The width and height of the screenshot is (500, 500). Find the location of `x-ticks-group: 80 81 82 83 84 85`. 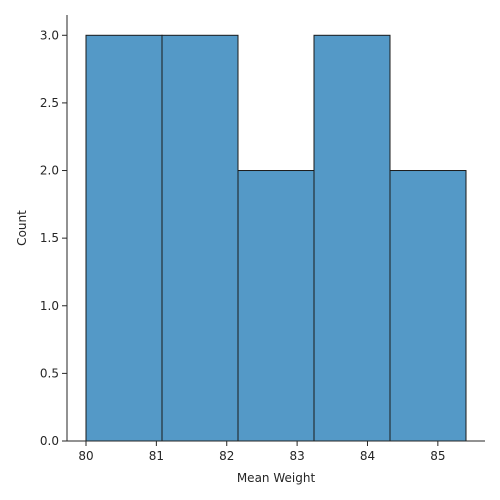

x-ticks-group: 80 81 82 83 84 85 is located at coordinates (261, 452).